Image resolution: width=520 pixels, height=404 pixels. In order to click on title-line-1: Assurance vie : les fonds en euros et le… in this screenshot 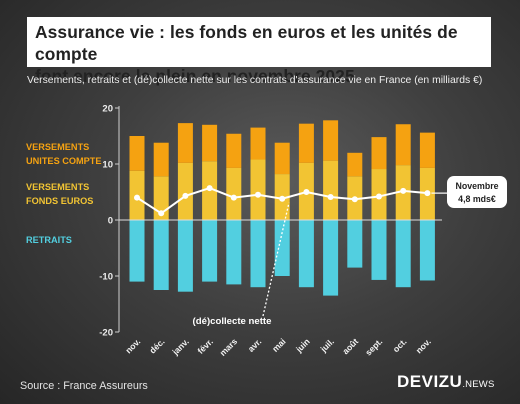, I will do `click(246, 43)`.